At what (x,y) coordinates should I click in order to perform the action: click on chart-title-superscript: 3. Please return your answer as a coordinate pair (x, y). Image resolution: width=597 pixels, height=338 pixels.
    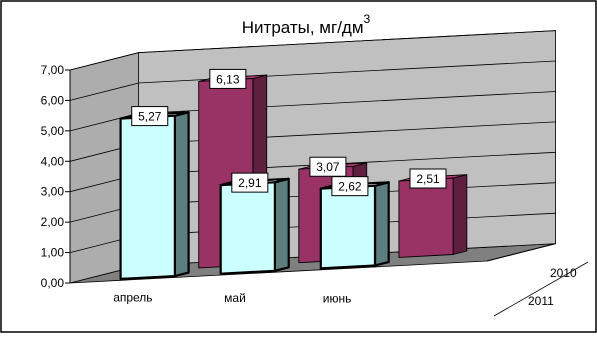
    Looking at the image, I should click on (367, 19).